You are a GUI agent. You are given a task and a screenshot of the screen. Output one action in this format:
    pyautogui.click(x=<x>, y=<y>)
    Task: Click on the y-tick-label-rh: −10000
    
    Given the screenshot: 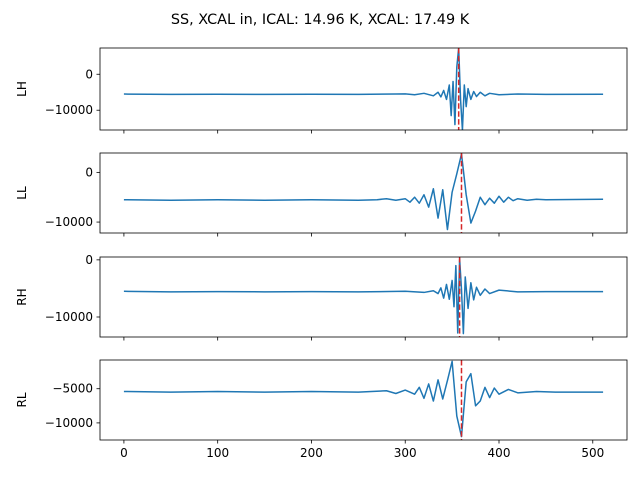 What is the action you would take?
    pyautogui.click(x=69, y=317)
    